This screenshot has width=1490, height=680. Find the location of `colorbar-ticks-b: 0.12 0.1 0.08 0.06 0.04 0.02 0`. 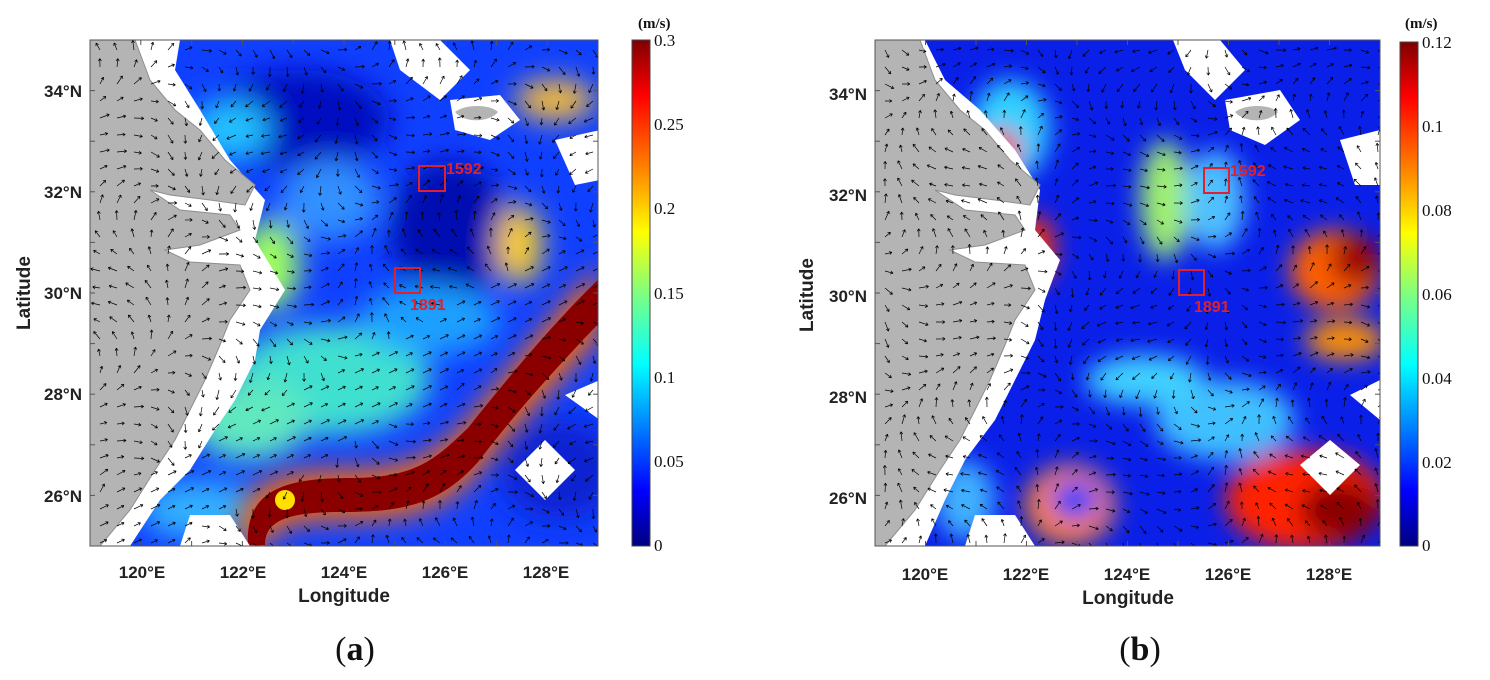

colorbar-ticks-b: 0.12 0.1 0.08 0.06 0.04 0.02 0 is located at coordinates (1437, 294).